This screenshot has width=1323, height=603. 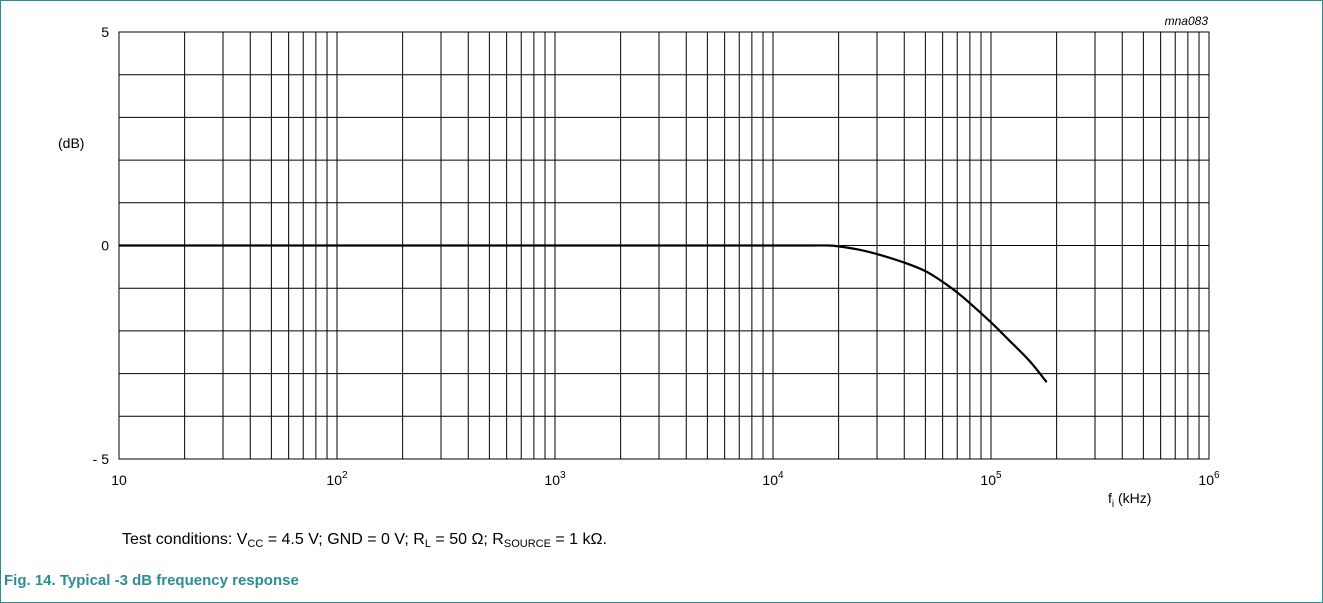 I want to click on x-tick-label: 10³, so click(x=555, y=479).